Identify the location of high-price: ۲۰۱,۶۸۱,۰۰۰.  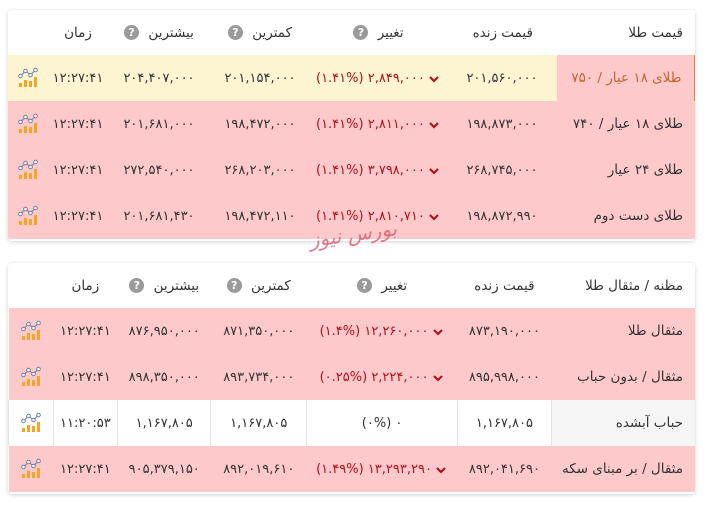
(159, 124).